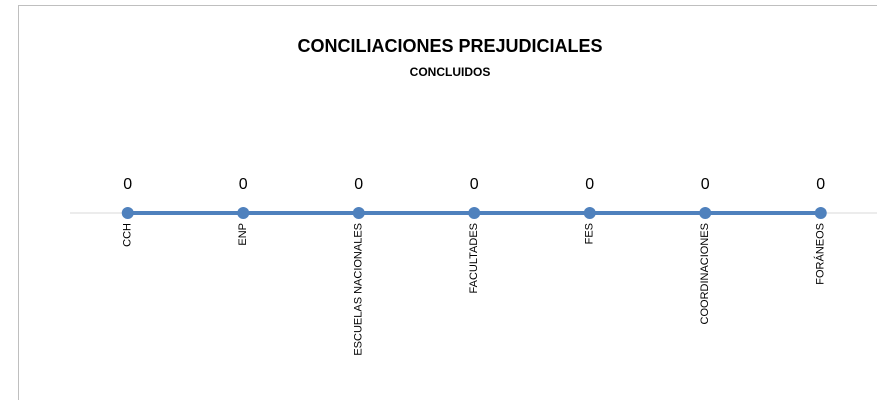 The height and width of the screenshot is (400, 877). What do you see at coordinates (128, 235) in the screenshot?
I see `x-tick-label: CCH` at bounding box center [128, 235].